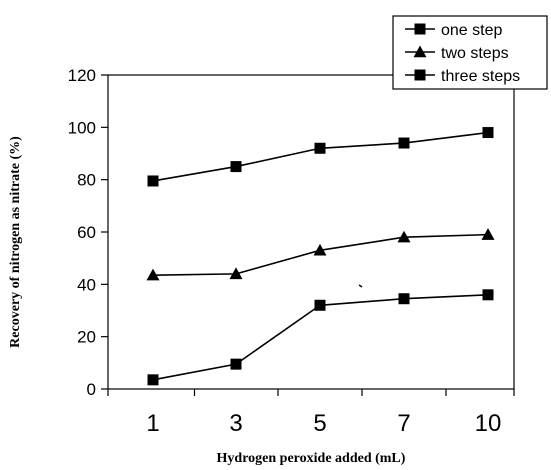 This screenshot has height=470, width=551. What do you see at coordinates (488, 423) in the screenshot?
I see `x-tick-label: 10` at bounding box center [488, 423].